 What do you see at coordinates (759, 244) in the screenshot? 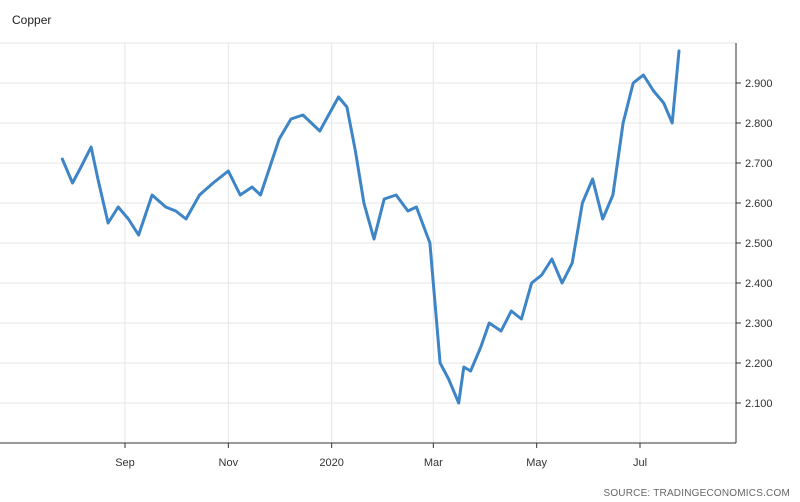
I see `y-tick-label: 2.500` at bounding box center [759, 244].